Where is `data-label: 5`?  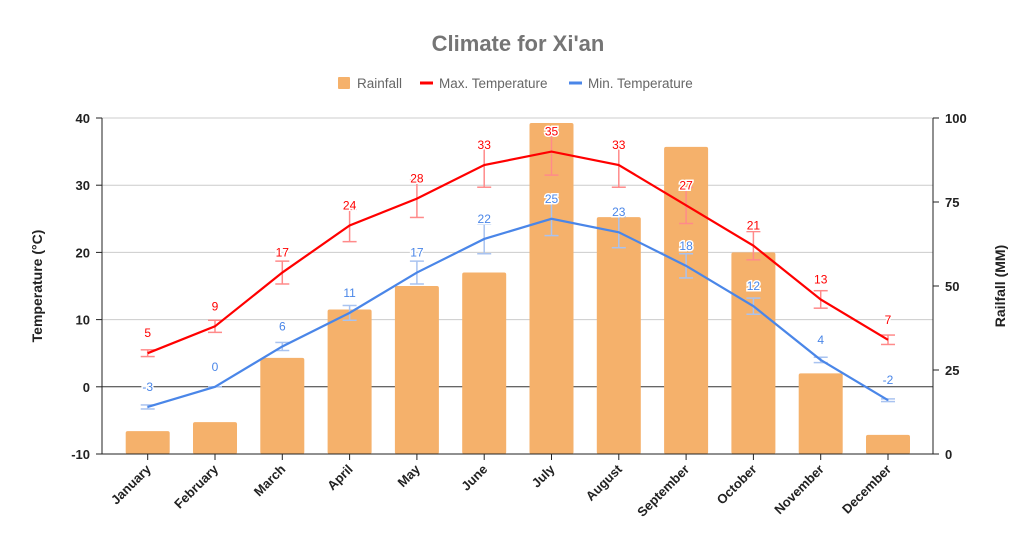 data-label: 5 is located at coordinates (147, 333).